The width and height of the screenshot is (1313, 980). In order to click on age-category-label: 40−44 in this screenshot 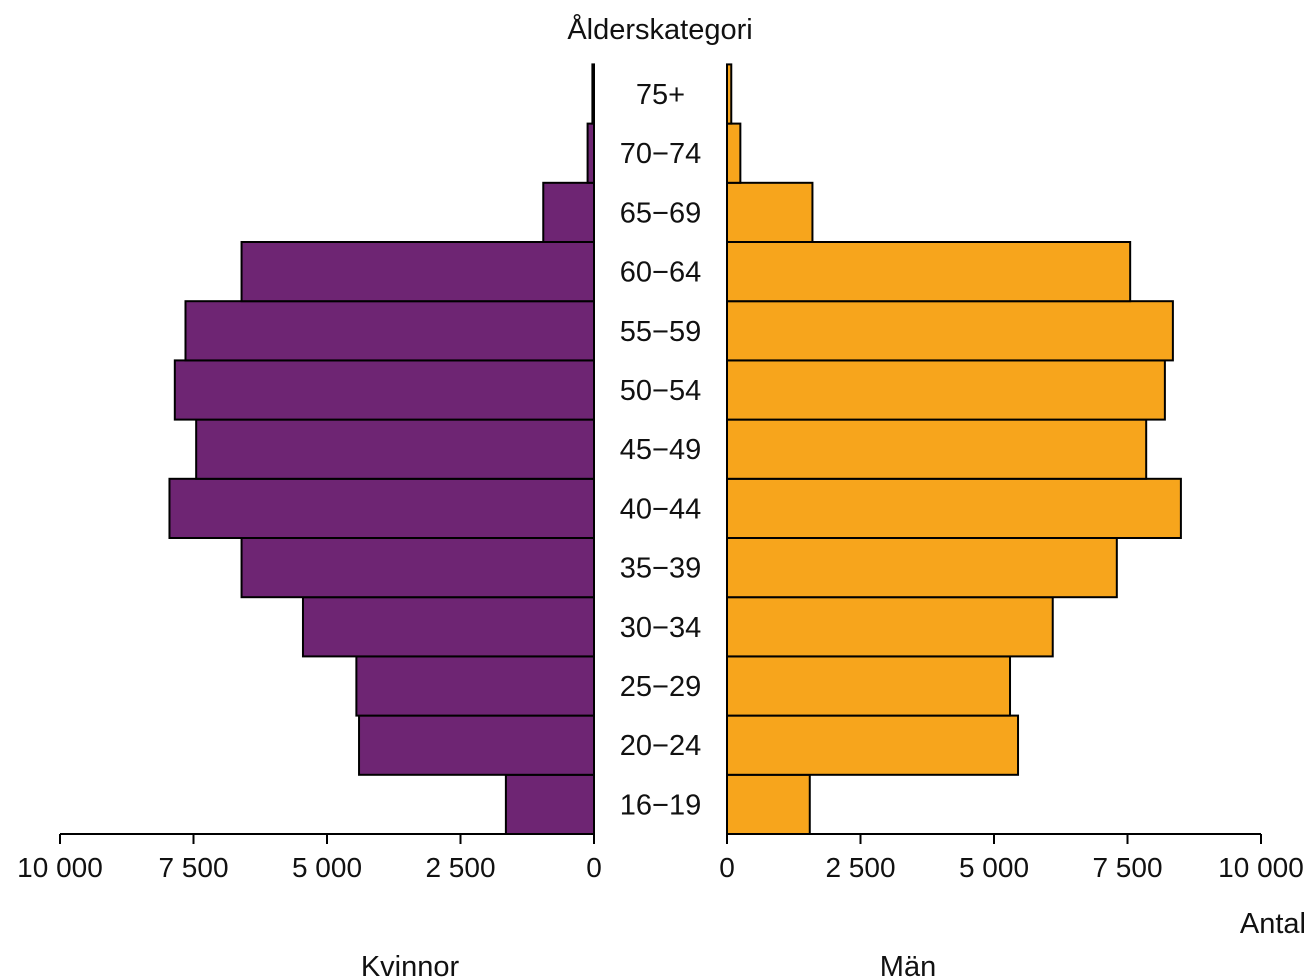, I will do `click(660, 509)`.